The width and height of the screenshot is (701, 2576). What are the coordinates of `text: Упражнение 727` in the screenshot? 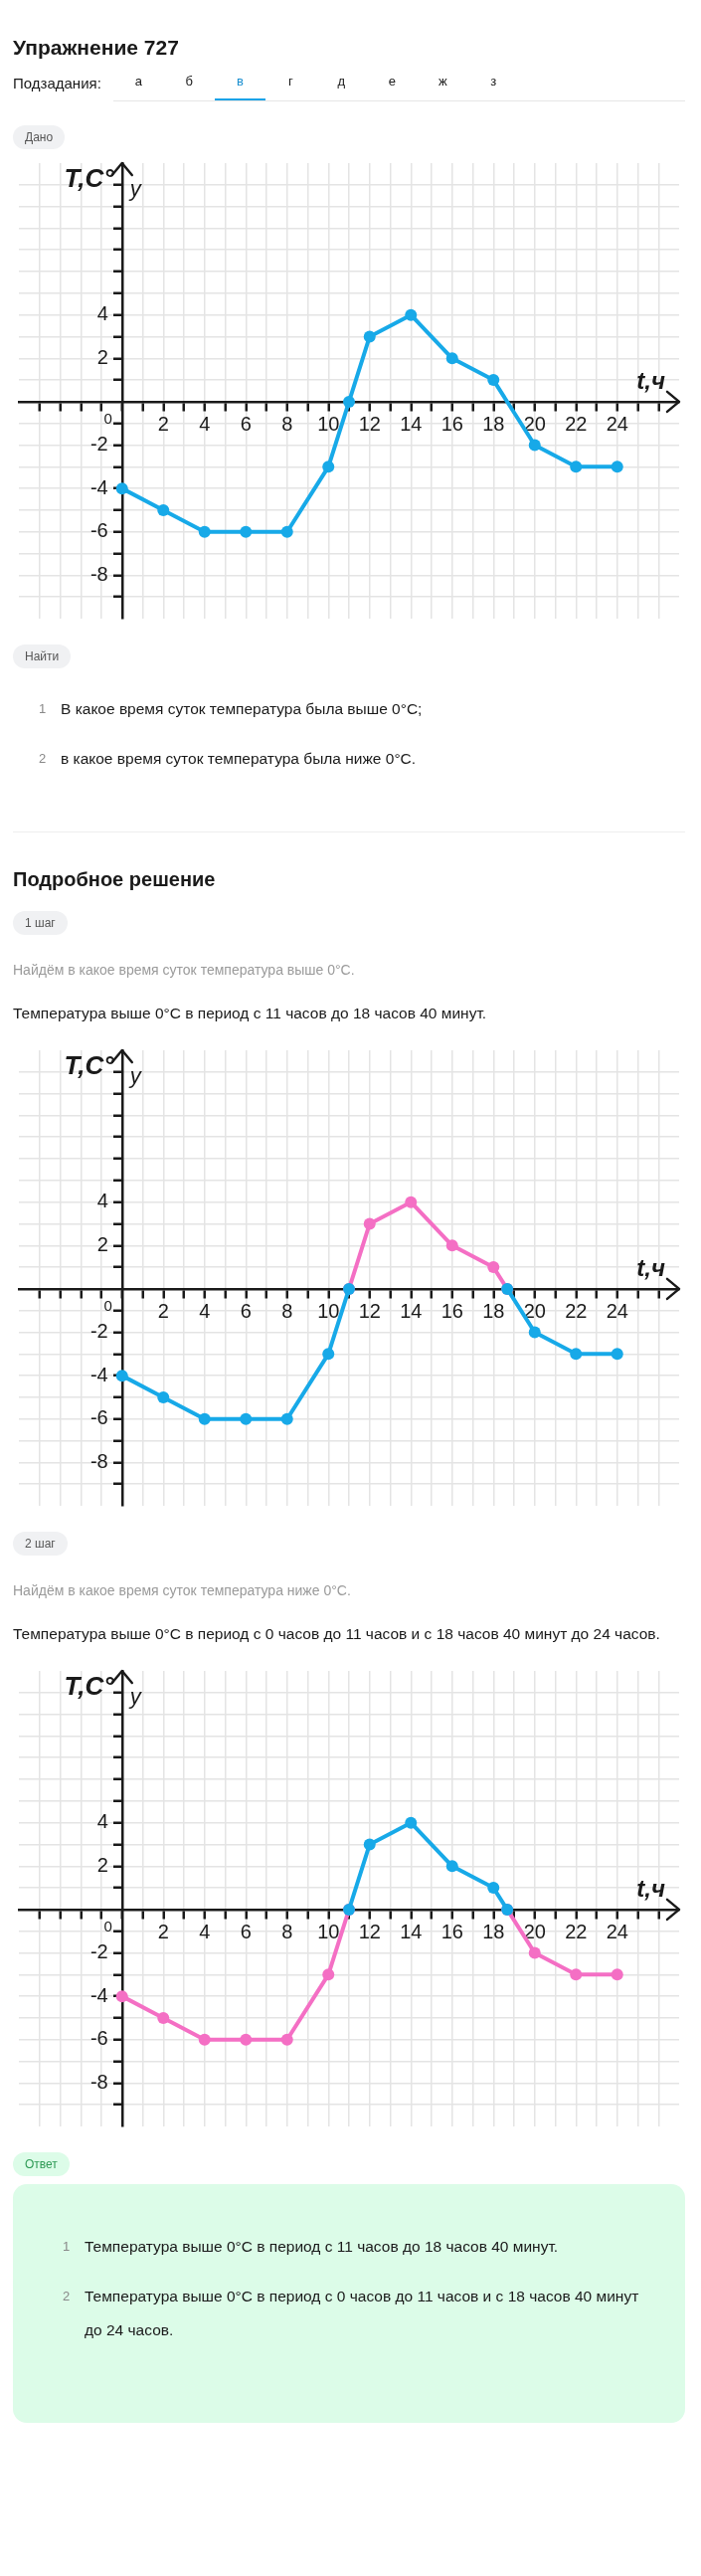 It's located at (96, 48).